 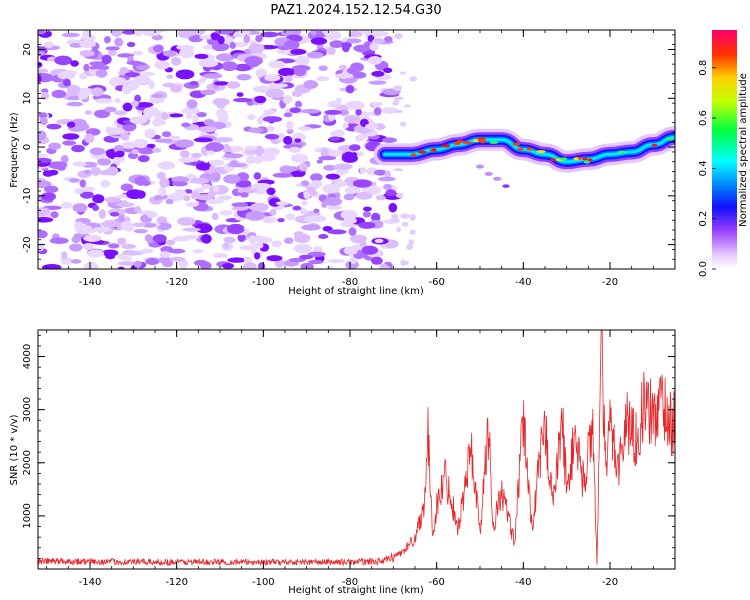 What do you see at coordinates (90, 582) in the screenshot?
I see `snr-x-tick-label: -140` at bounding box center [90, 582].